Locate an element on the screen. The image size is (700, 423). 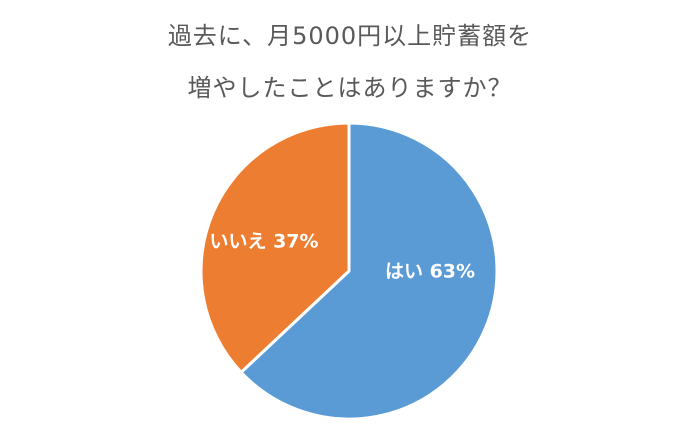
pie-labels: はい 63% いいえ 37% is located at coordinates (342, 257).